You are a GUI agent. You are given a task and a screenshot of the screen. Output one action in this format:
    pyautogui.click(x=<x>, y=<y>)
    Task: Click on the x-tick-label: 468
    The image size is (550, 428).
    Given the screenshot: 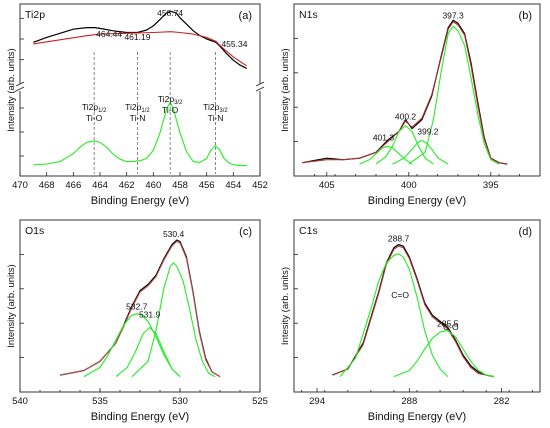 What is the action you would take?
    pyautogui.click(x=47, y=185)
    